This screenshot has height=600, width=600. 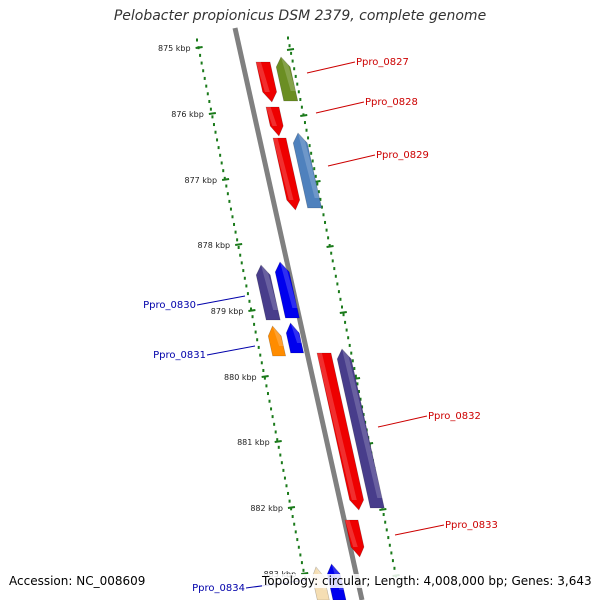 I want to click on kbp-tick-label: 881 kbp, so click(x=253, y=442).